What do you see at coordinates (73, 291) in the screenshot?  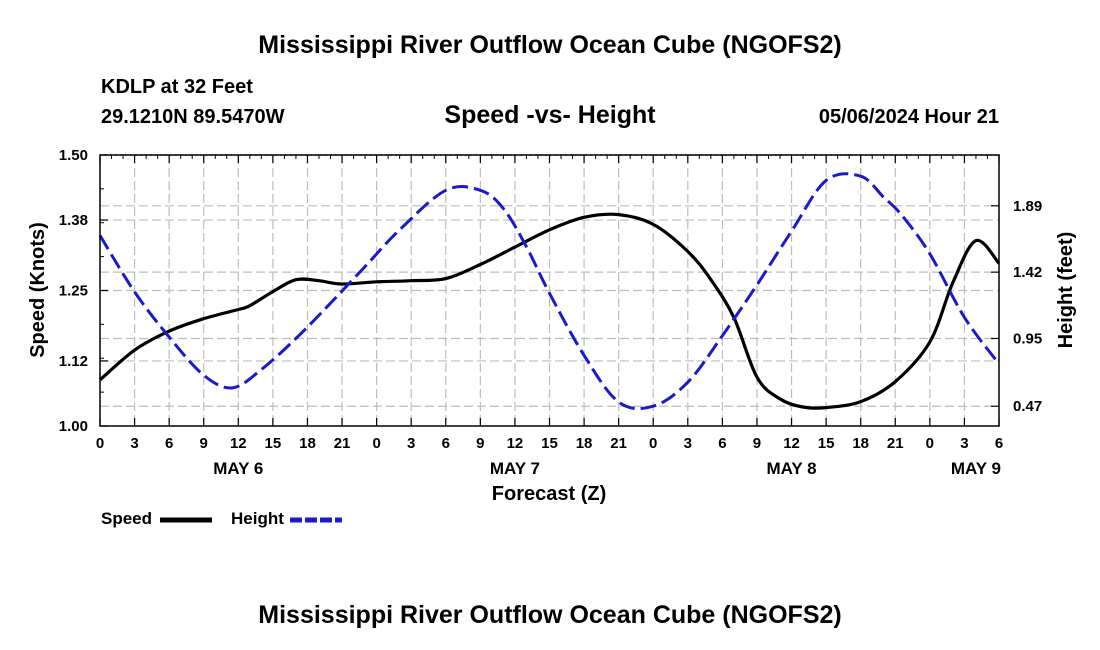 I see `y-left-tick-label: 1.25` at bounding box center [73, 291].